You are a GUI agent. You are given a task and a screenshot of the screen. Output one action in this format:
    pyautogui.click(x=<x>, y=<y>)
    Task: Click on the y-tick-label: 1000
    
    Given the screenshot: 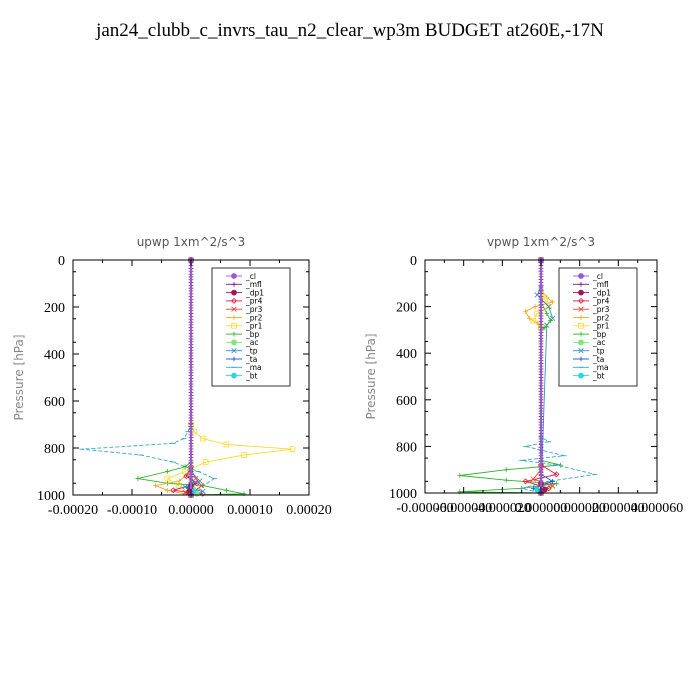 What is the action you would take?
    pyautogui.click(x=51, y=496)
    